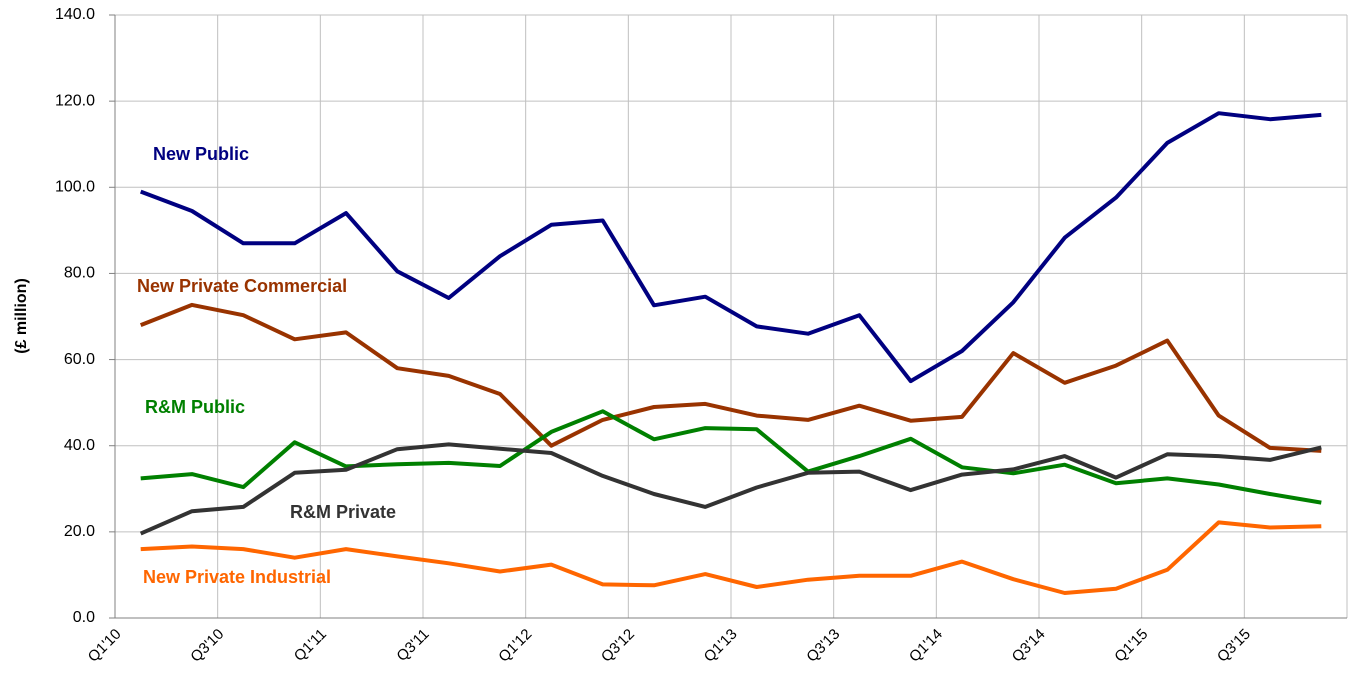 Image resolution: width=1356 pixels, height=689 pixels. Describe the element at coordinates (75, 187) in the screenshot. I see `y-tick-label: 100.0` at that location.